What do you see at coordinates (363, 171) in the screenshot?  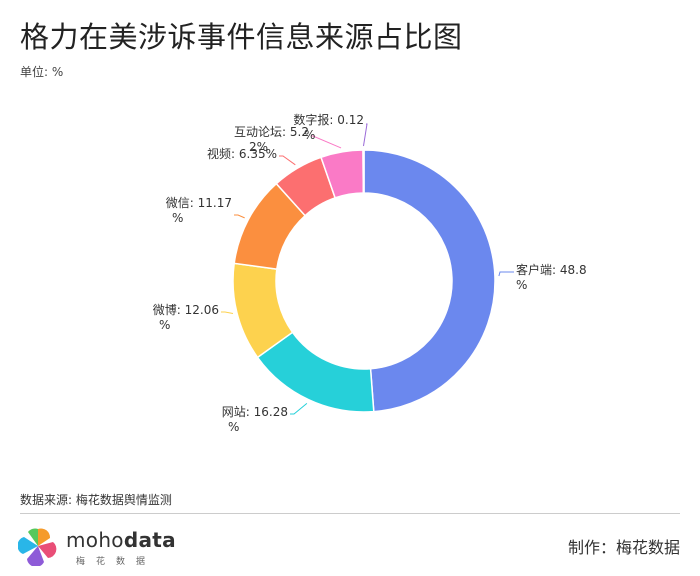 I see `donut-slice-数字报` at bounding box center [363, 171].